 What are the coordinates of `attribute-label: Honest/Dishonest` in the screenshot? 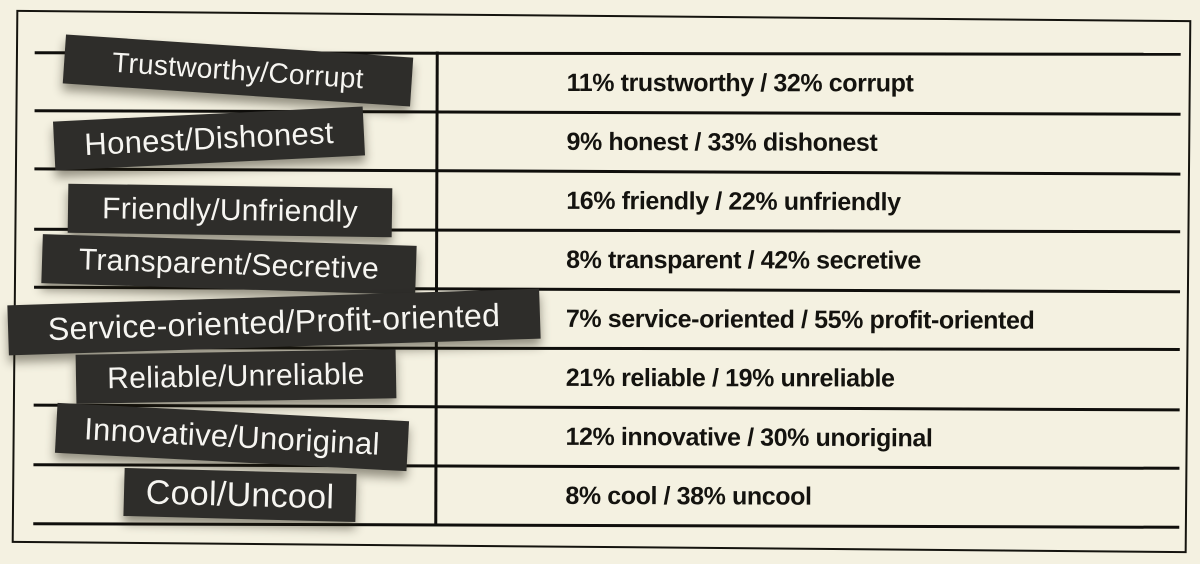 It's located at (209, 138).